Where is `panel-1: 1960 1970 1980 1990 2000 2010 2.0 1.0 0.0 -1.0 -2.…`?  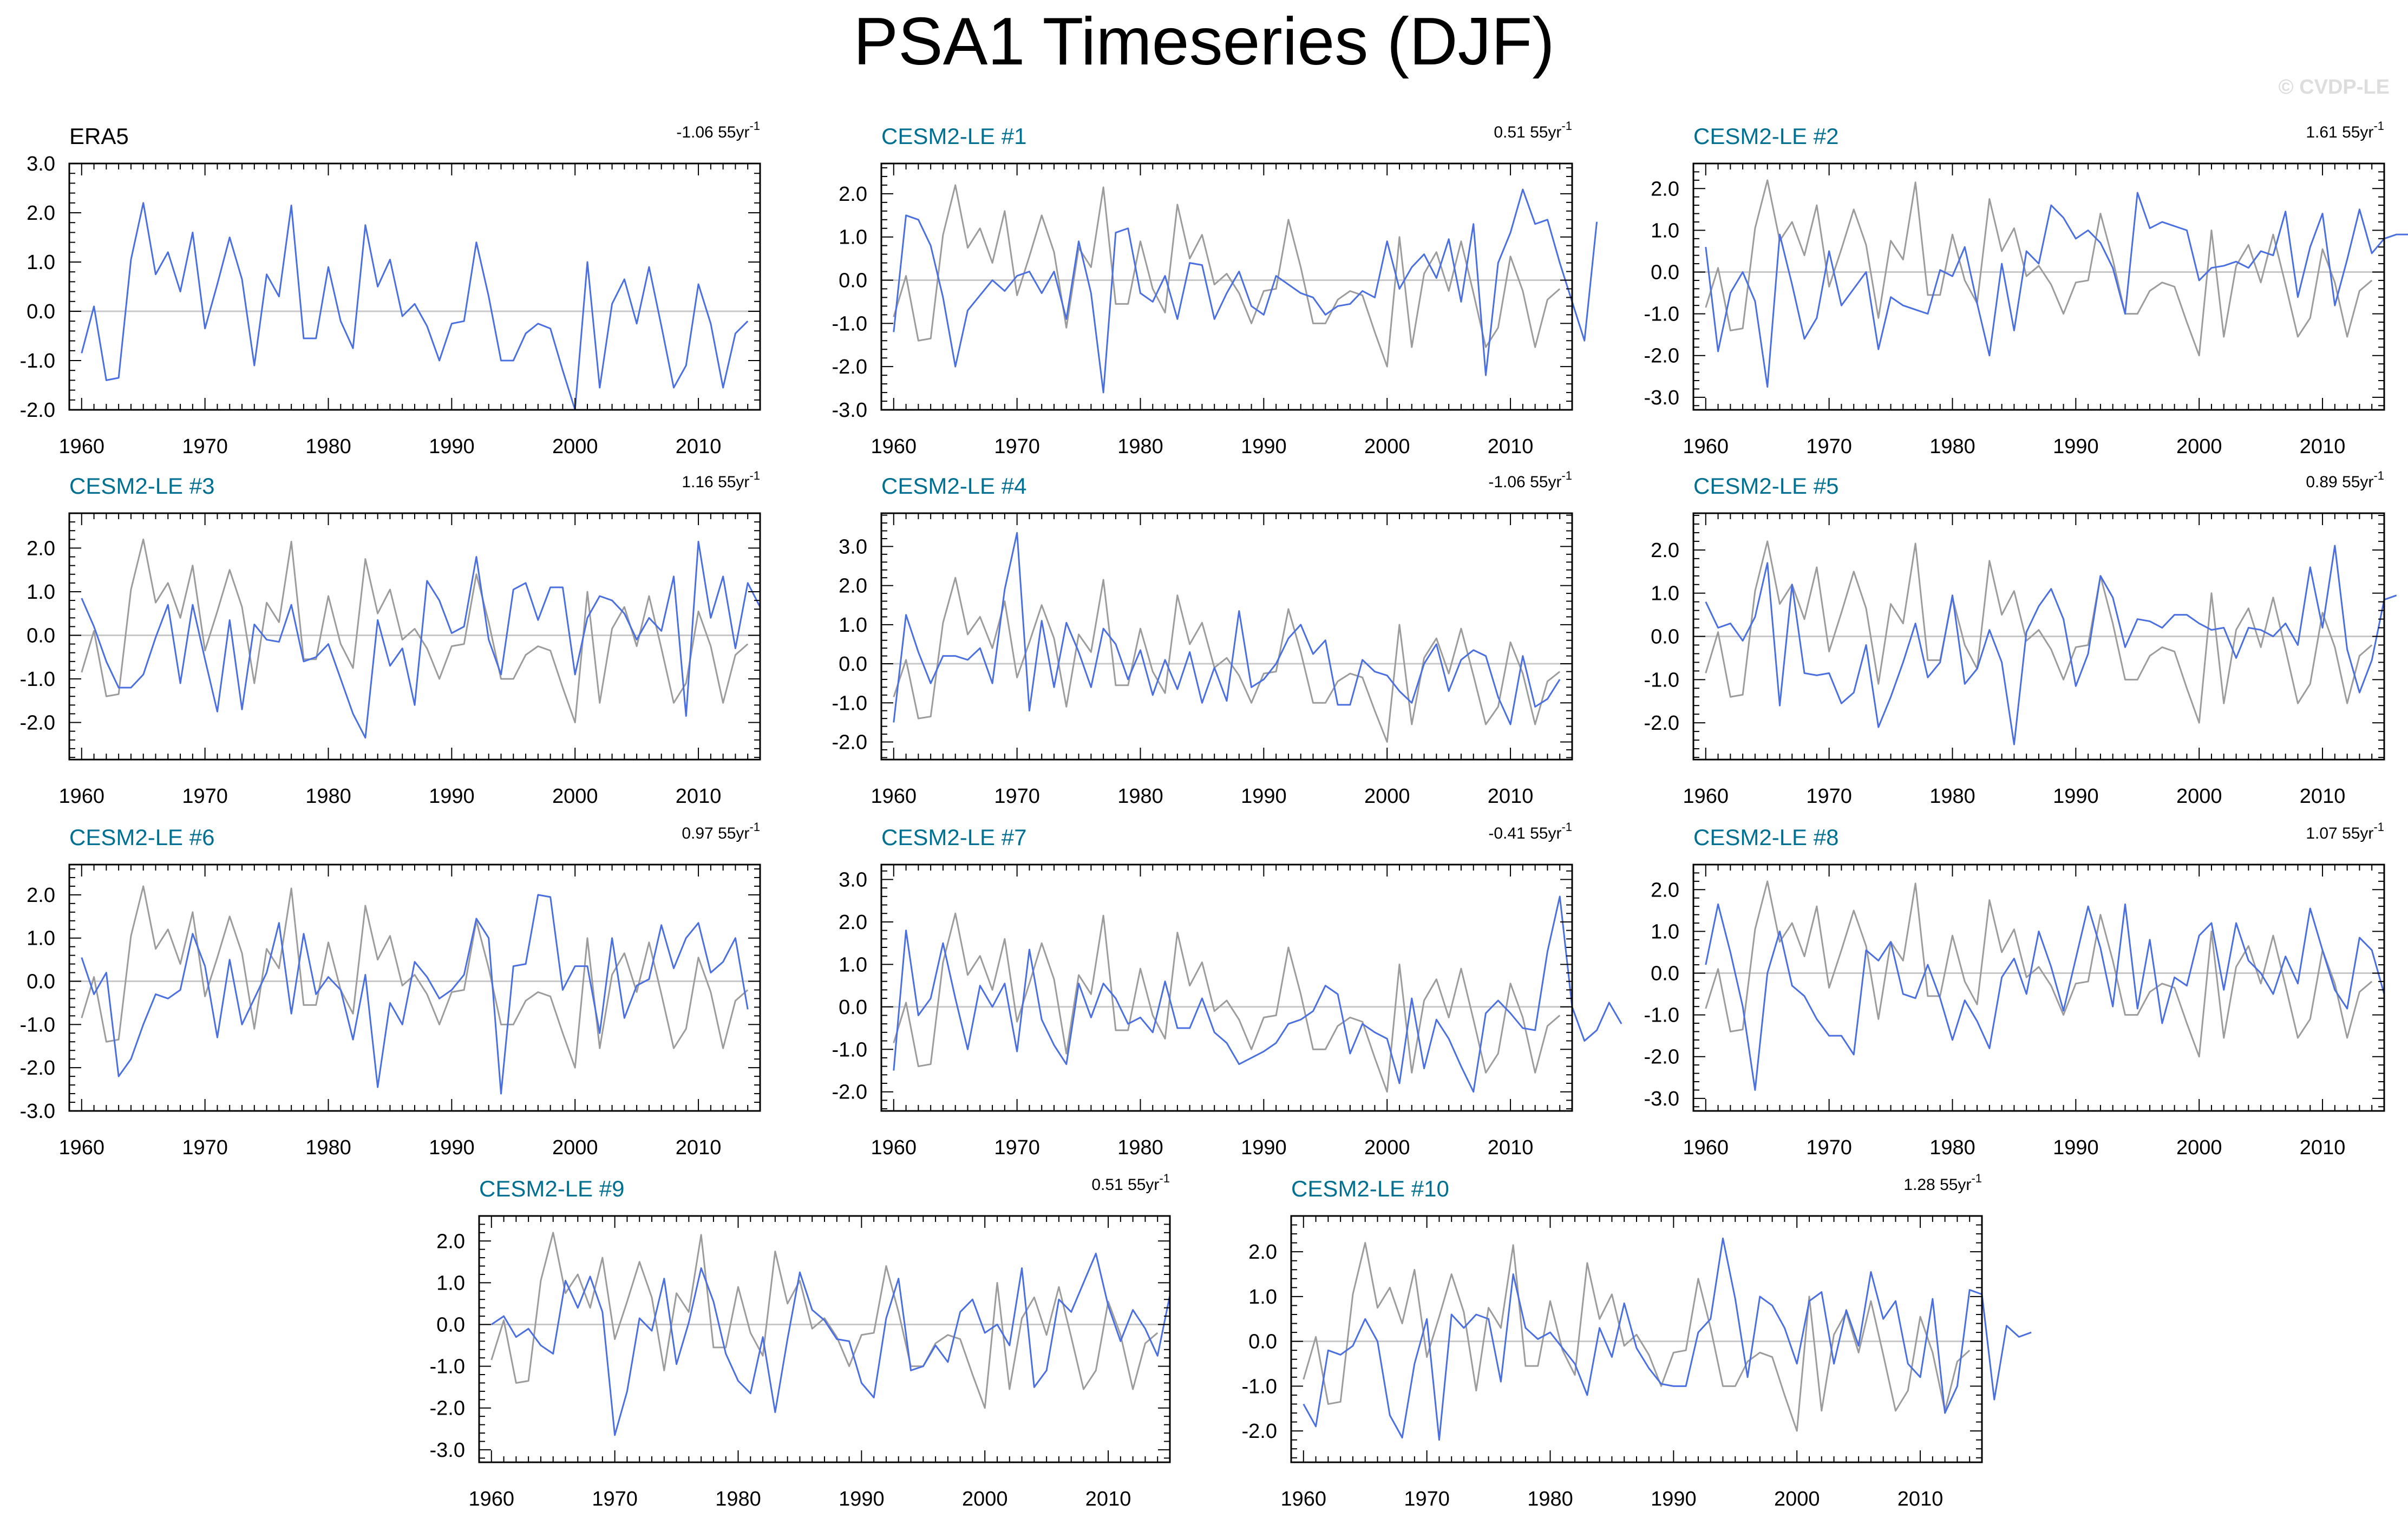
panel-1: 1960 1970 1980 1990 2000 2010 2.0 1.0 0.0 -1.0 -2.… is located at coordinates (1215, 288).